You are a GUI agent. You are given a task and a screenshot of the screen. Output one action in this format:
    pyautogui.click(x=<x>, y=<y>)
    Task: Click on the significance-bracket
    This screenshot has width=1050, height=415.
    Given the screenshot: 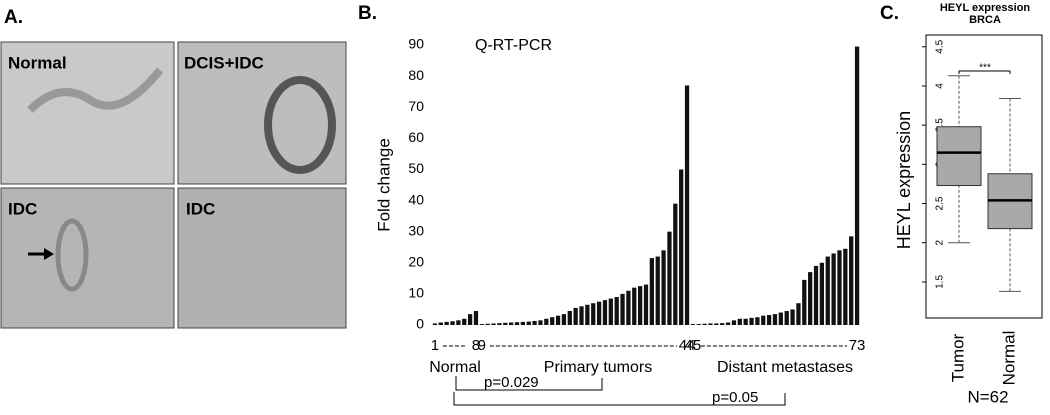 What is the action you would take?
    pyautogui.click(x=984, y=72)
    